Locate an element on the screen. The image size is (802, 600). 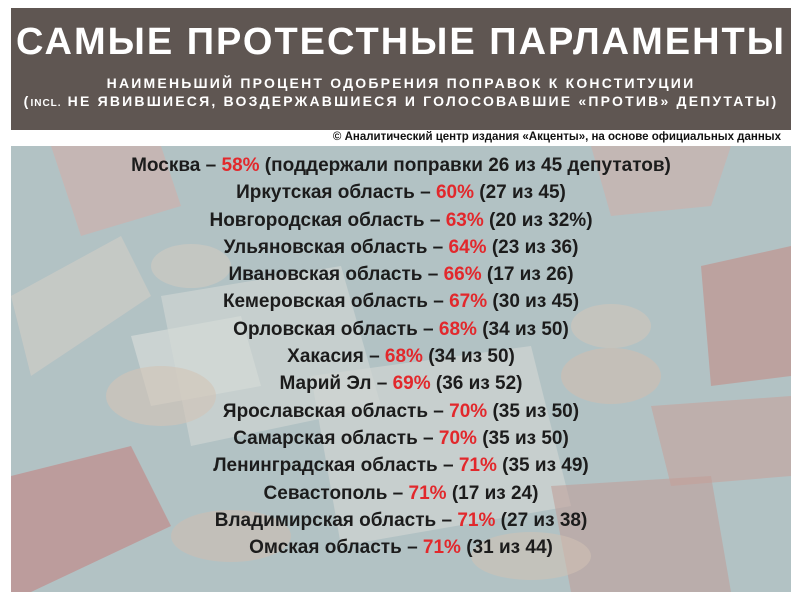
region-name: Ивановская область – is located at coordinates (336, 275).